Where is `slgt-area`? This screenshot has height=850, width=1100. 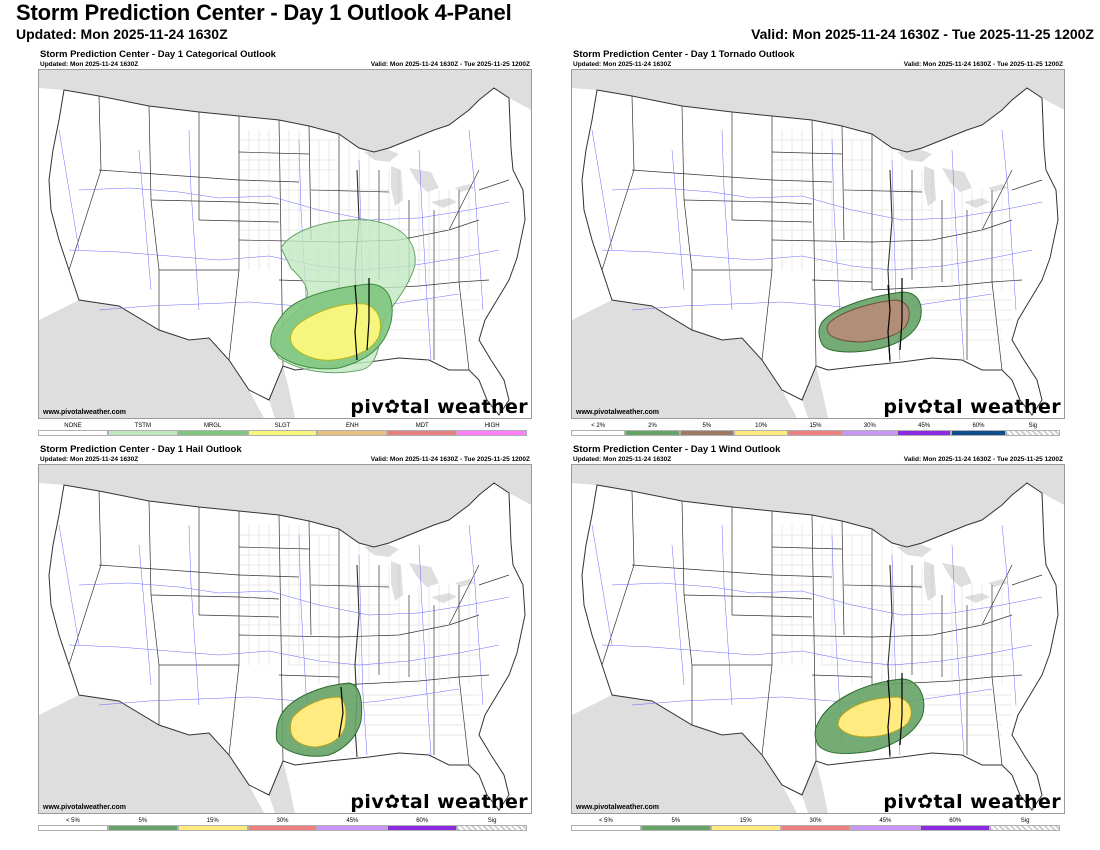 slgt-area is located at coordinates (335, 332).